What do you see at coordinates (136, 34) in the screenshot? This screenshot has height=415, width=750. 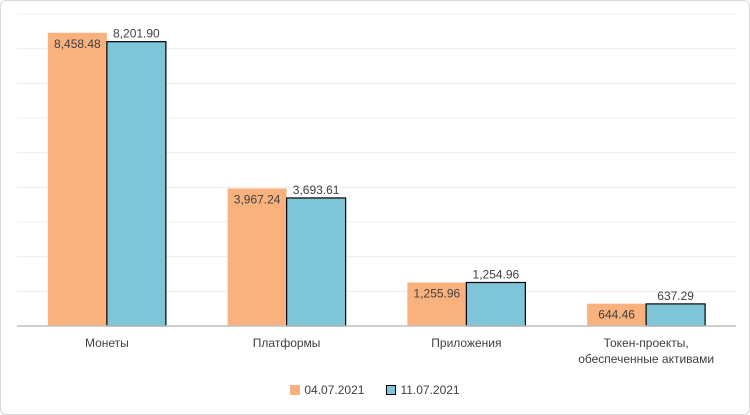 I see `data-label-series-2-1: 8,201.90` at bounding box center [136, 34].